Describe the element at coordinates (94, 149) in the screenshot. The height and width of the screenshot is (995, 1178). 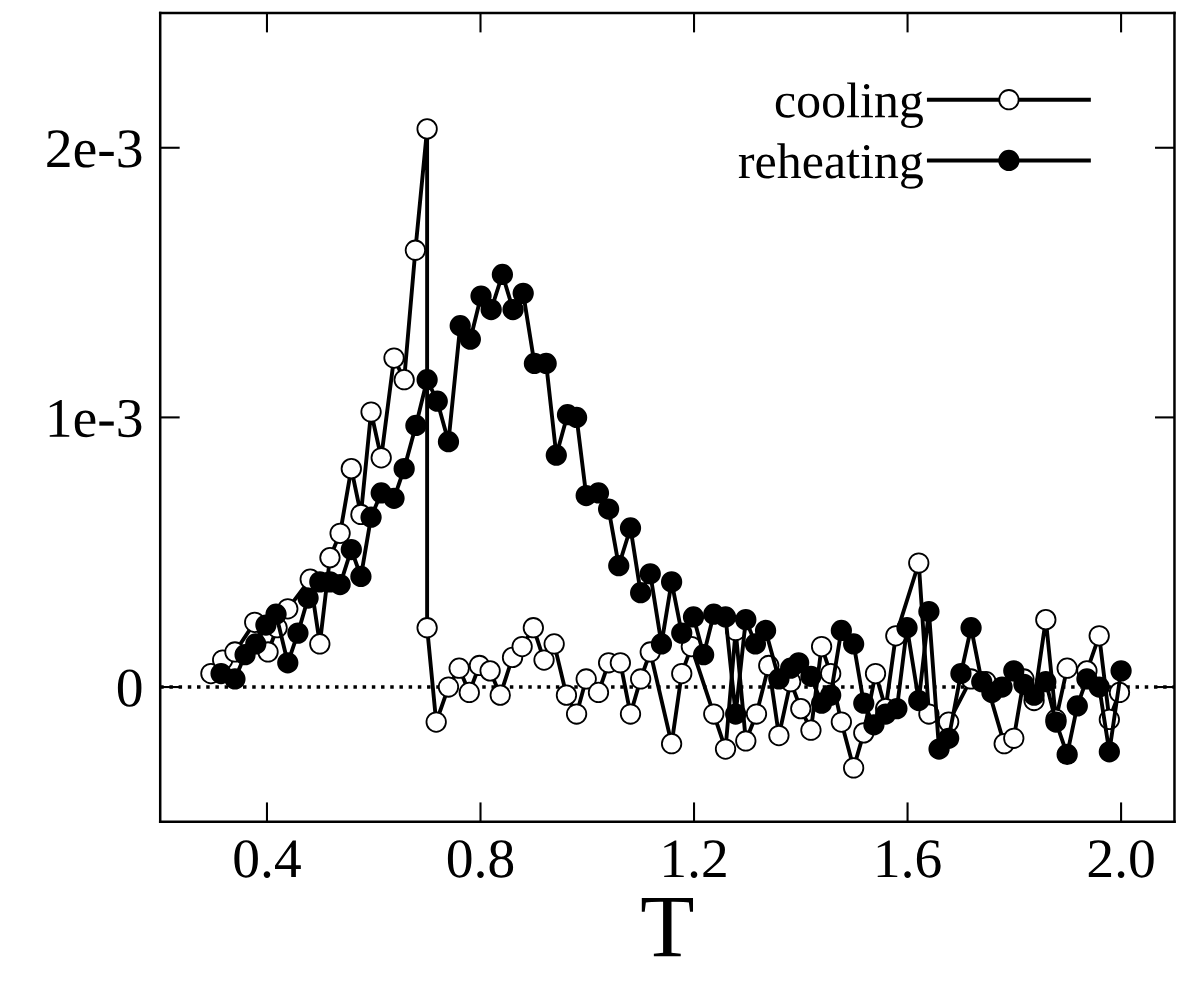
I see `y-tick-label: 2e-3` at that location.